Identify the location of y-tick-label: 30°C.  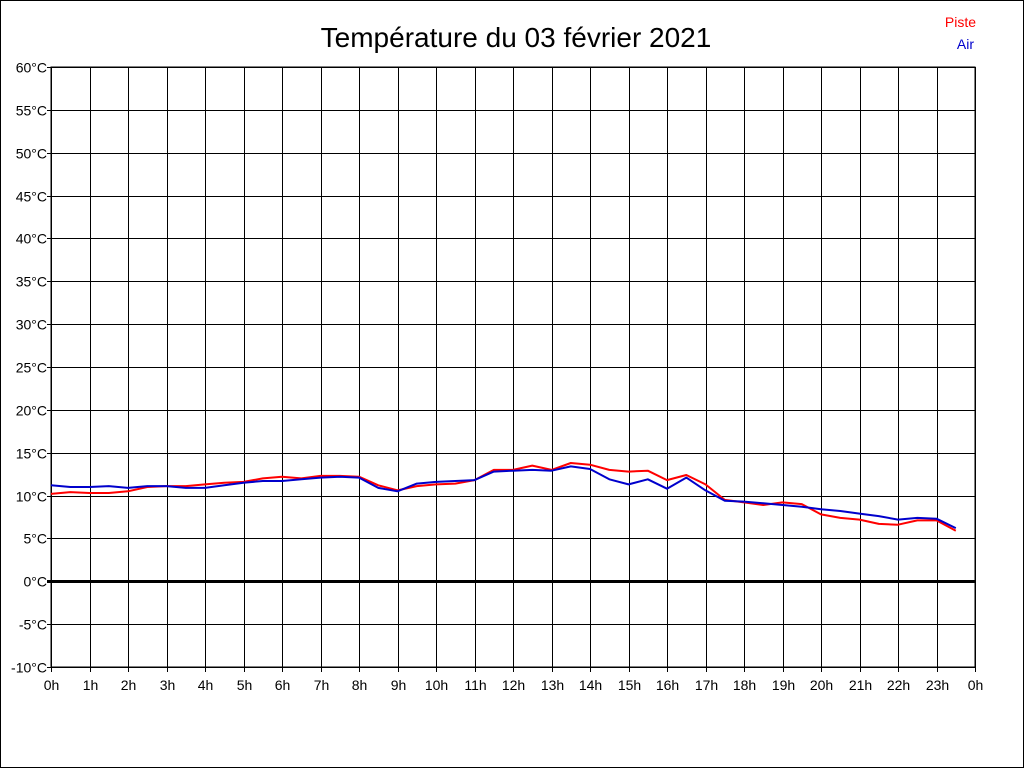
(31, 325).